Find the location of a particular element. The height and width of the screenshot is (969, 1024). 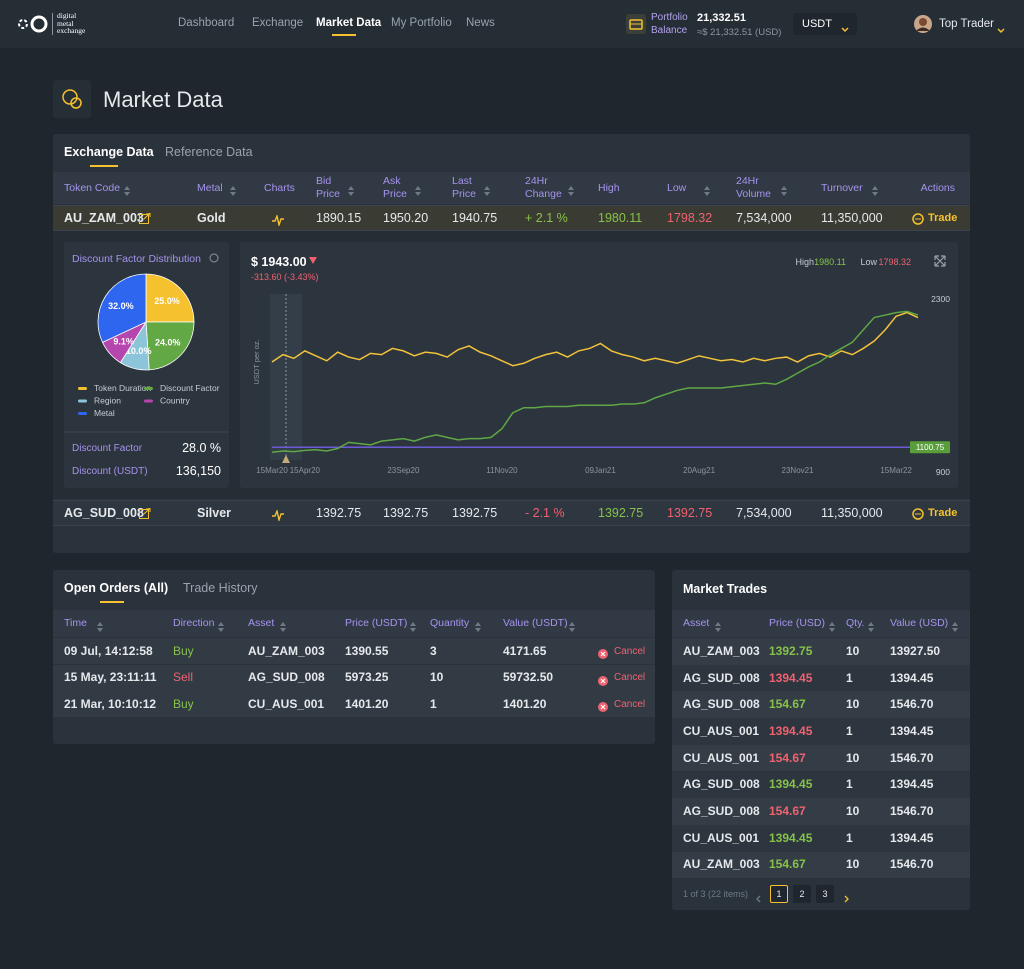

y-axis-label: USDT per oz. is located at coordinates (256, 361).